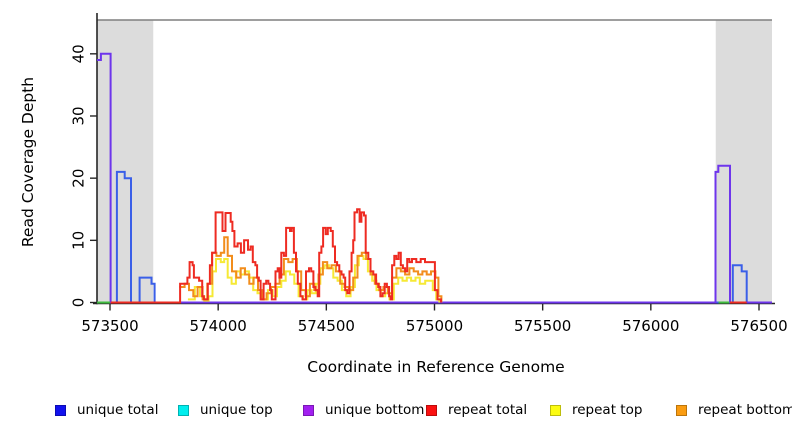 This screenshot has width=792, height=432. I want to click on x-tick-label: 576000, so click(650, 326).